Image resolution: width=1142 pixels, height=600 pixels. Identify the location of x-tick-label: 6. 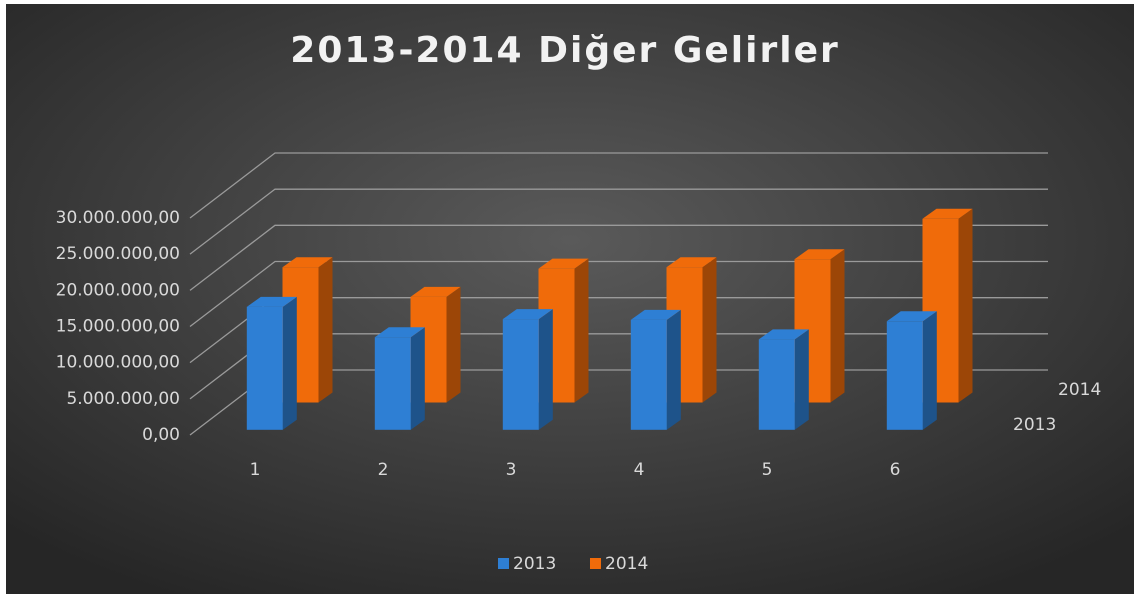
(895, 470).